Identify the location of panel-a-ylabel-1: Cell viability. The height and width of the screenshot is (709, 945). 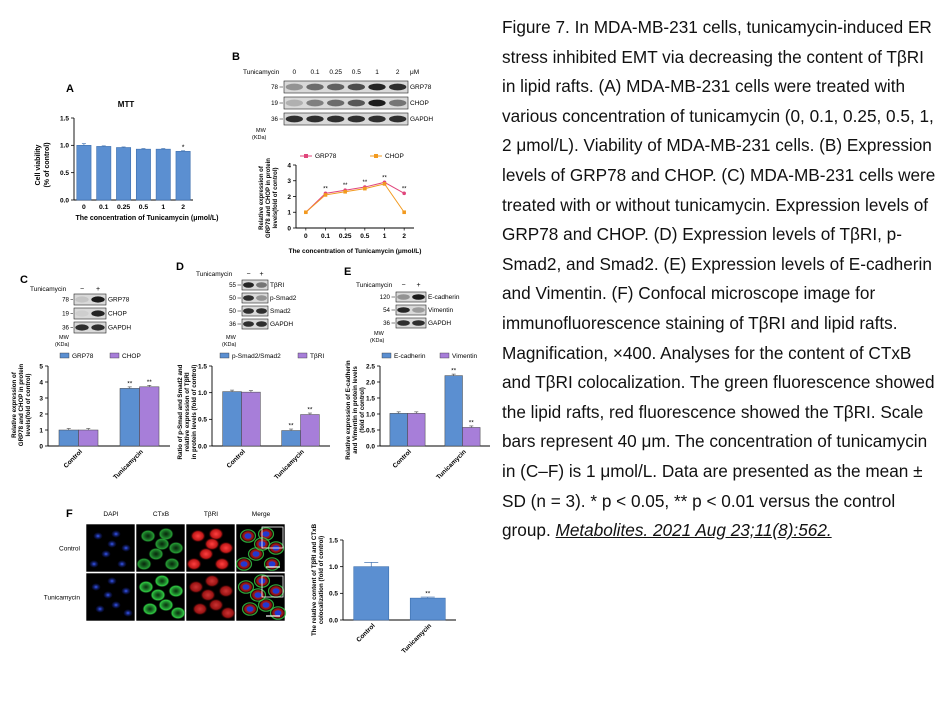
(38, 164).